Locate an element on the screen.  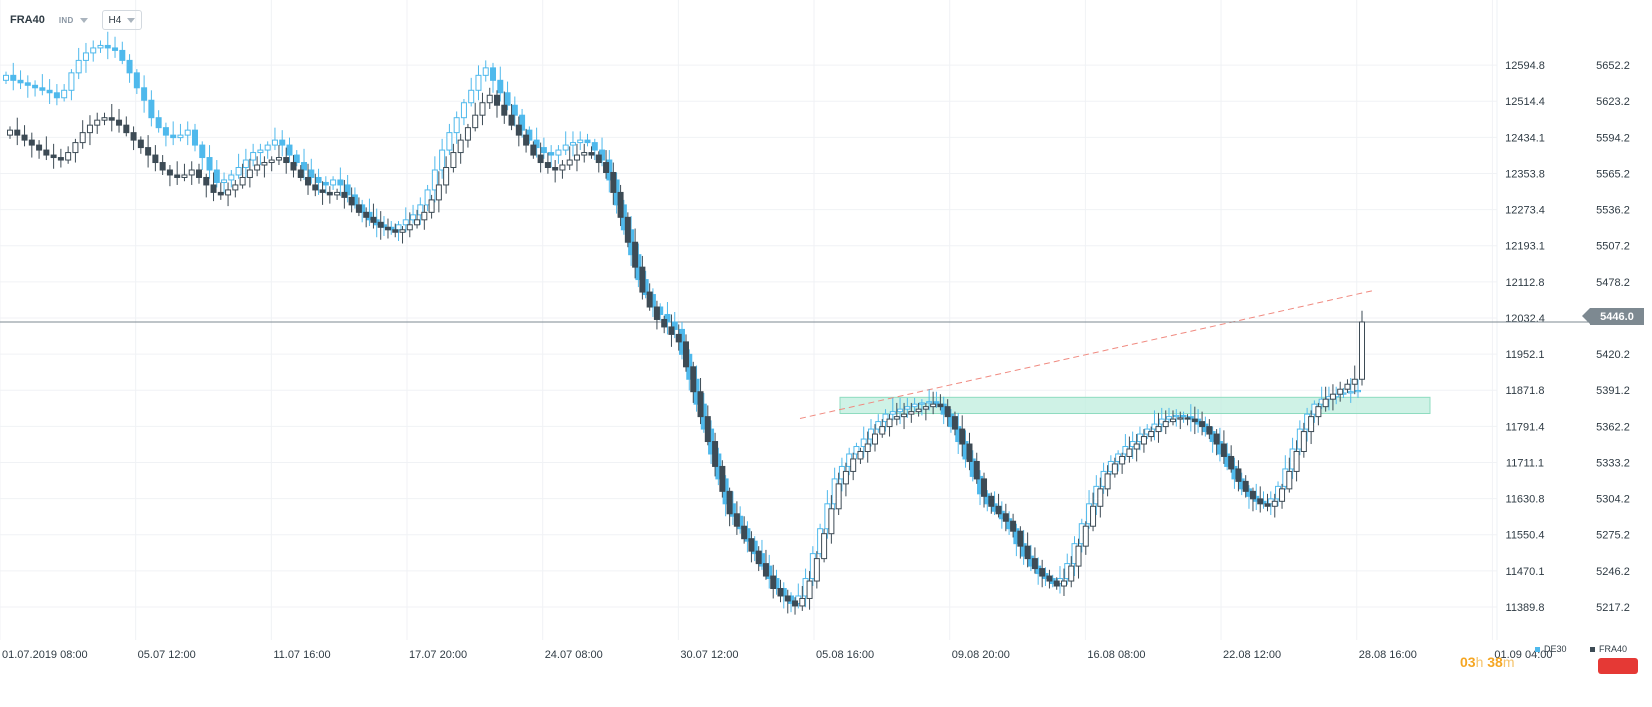
timeframe-select: H4 is located at coordinates (122, 20).